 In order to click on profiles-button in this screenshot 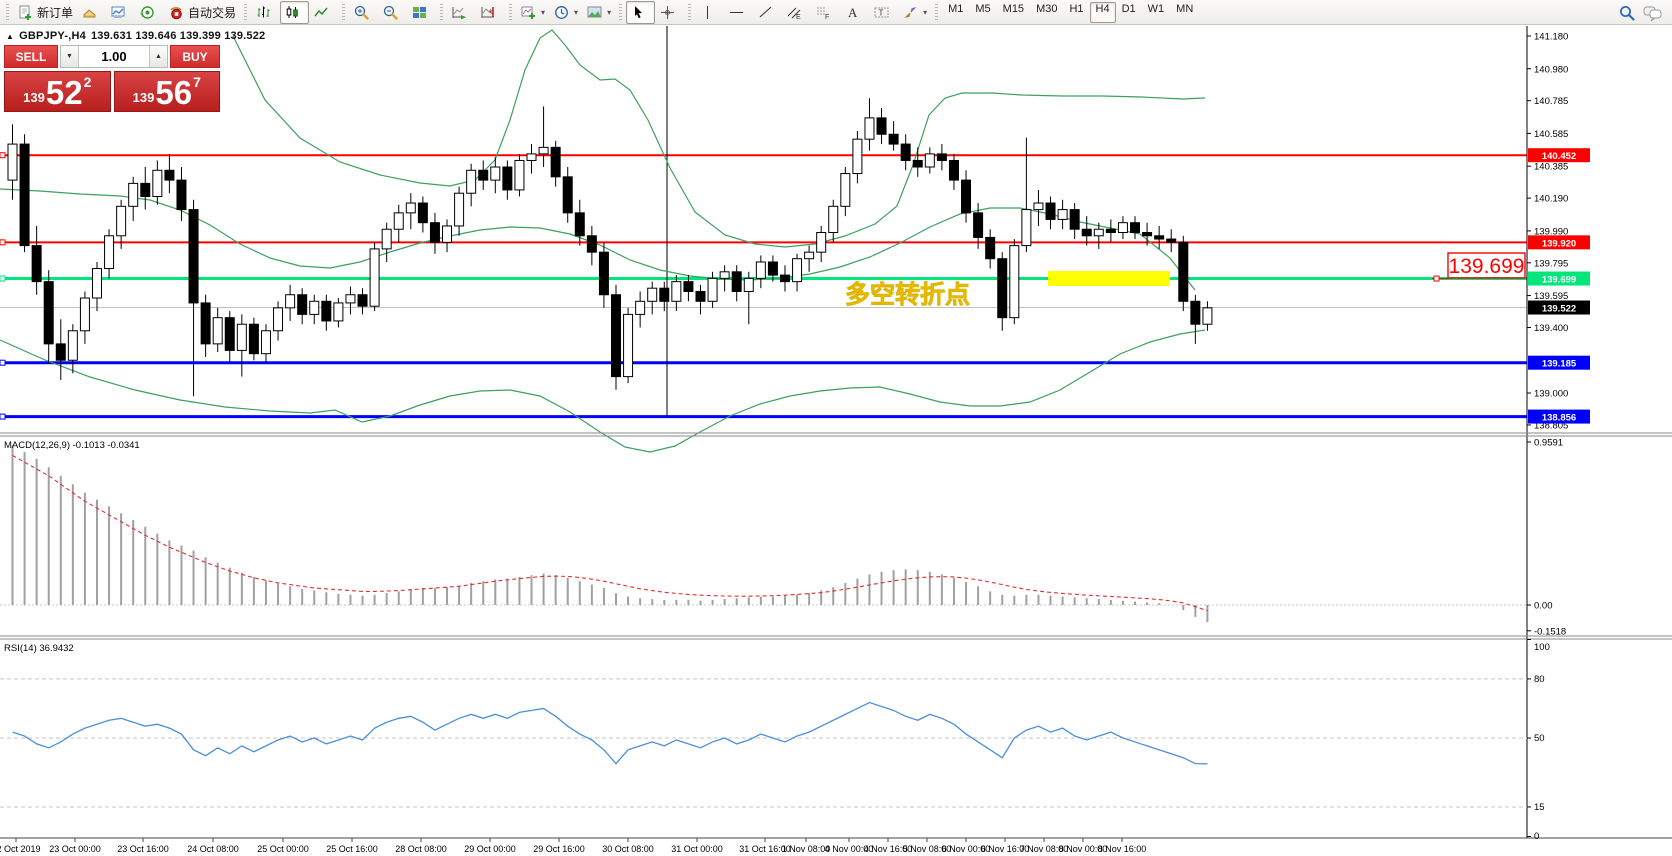, I will do `click(91, 12)`.